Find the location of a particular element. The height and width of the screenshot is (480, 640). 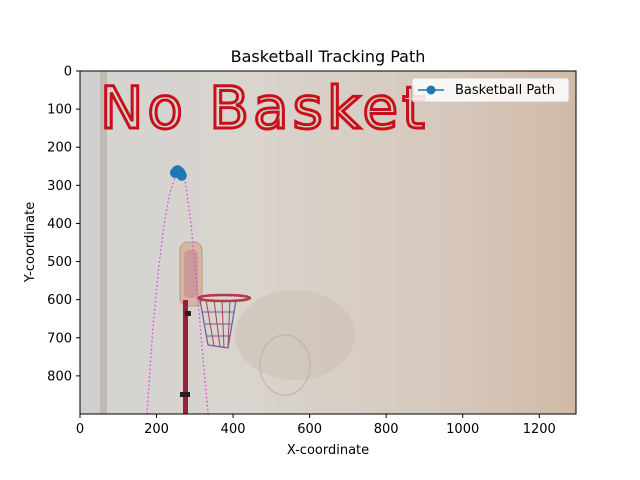

legend-marker is located at coordinates (431, 90).